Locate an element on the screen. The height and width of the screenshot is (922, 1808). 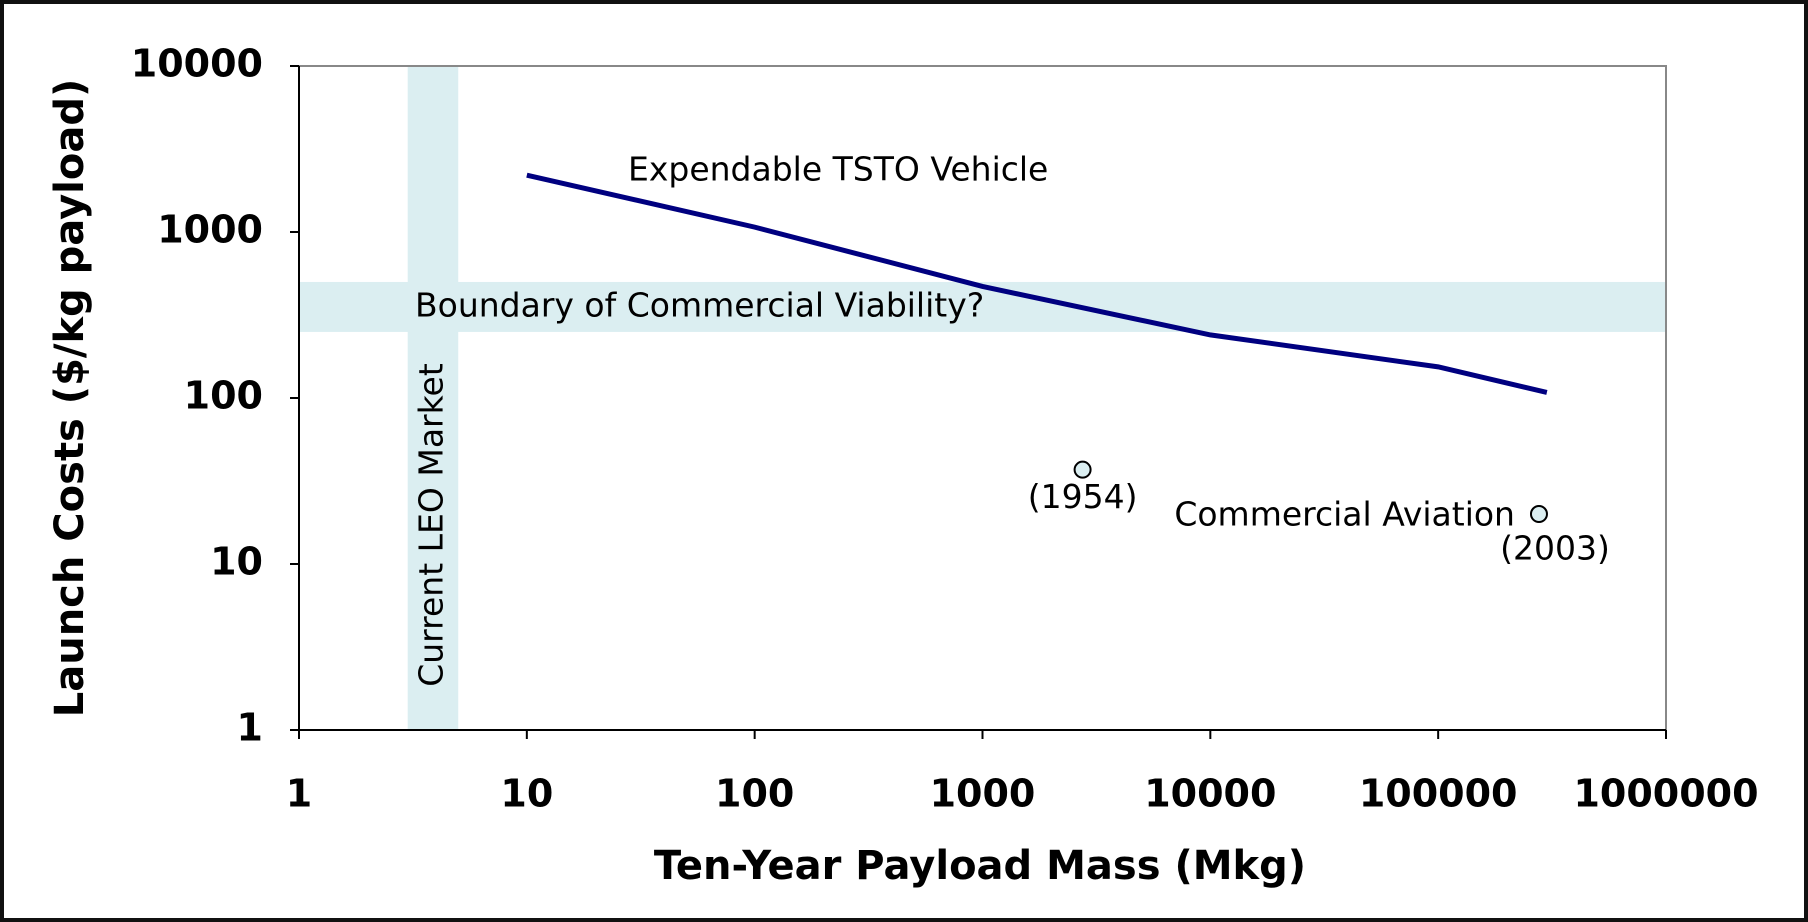
region-label: Boundary of Commercial Viability? is located at coordinates (699, 304).